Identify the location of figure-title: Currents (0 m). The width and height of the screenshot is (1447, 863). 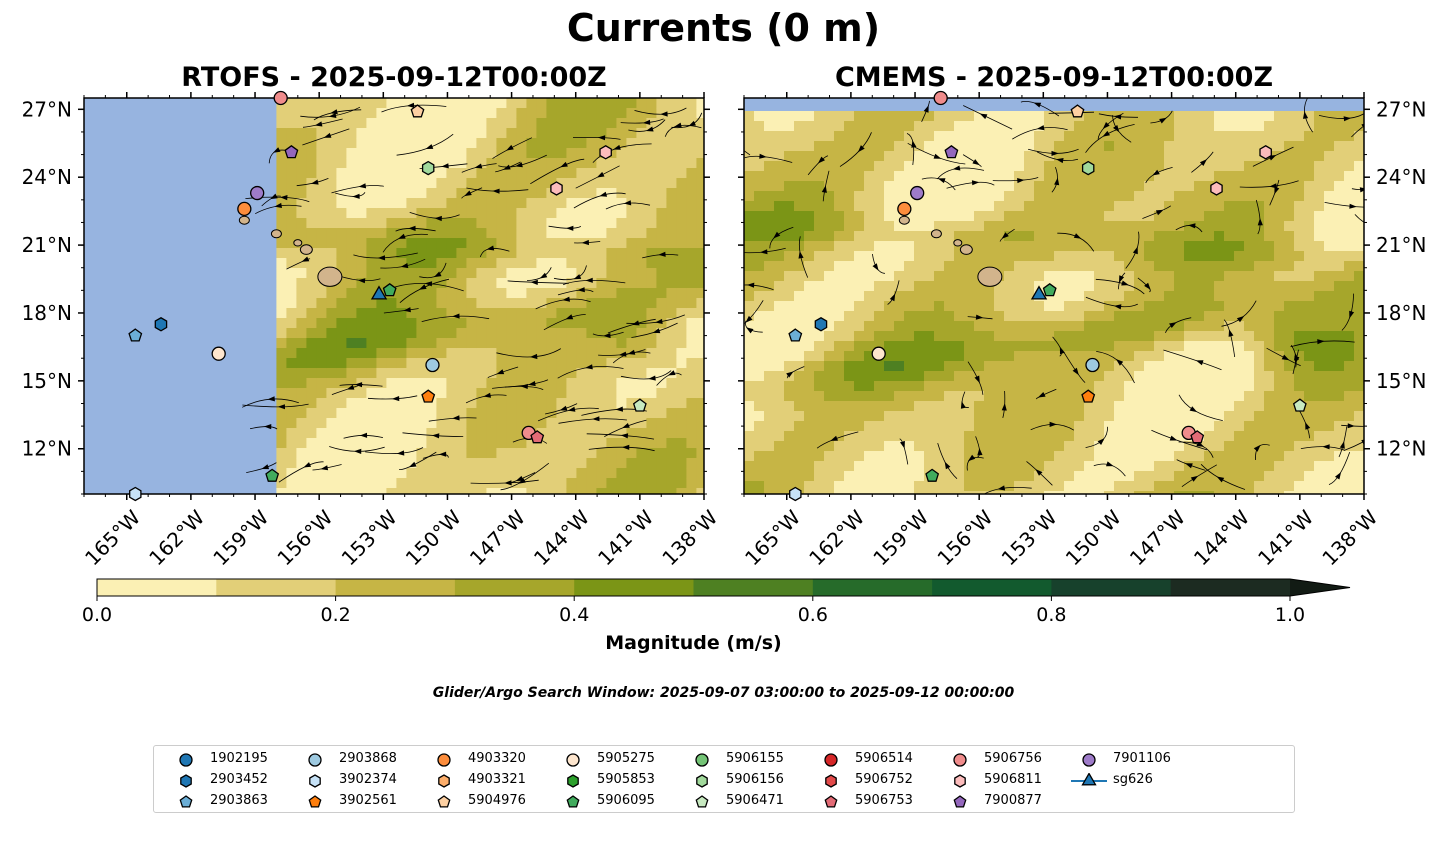
(723, 28).